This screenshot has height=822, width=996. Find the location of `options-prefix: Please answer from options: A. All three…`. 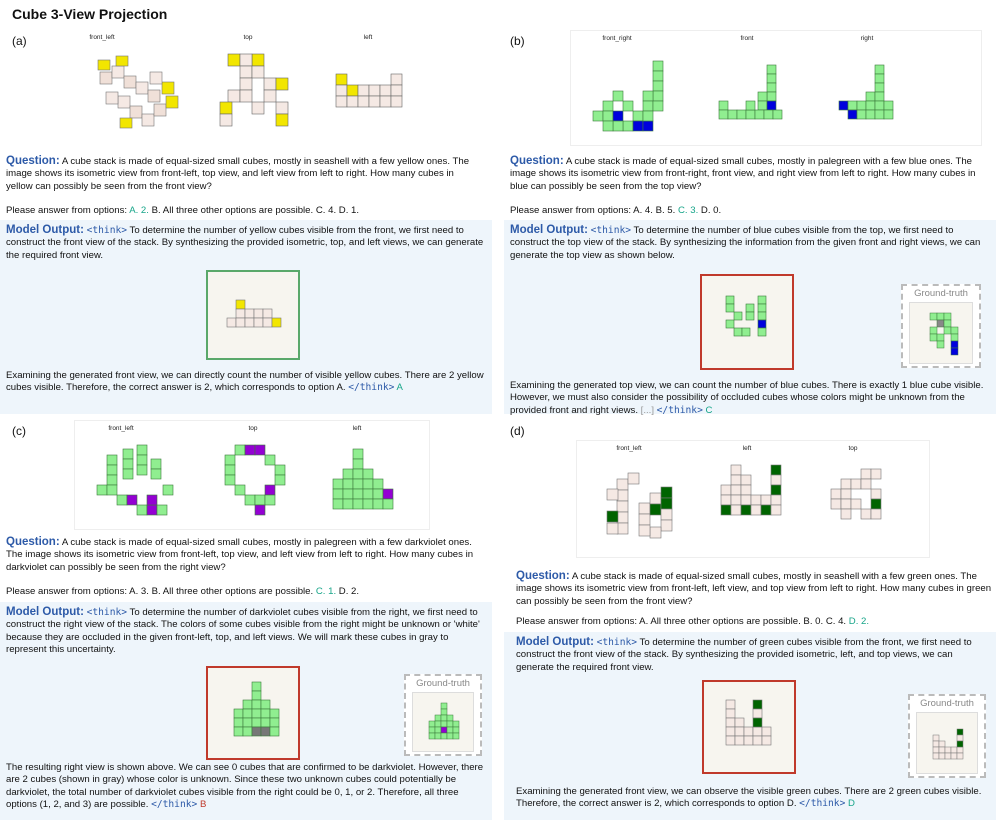

options-prefix: Please answer from options: A. All three… is located at coordinates (681, 621).